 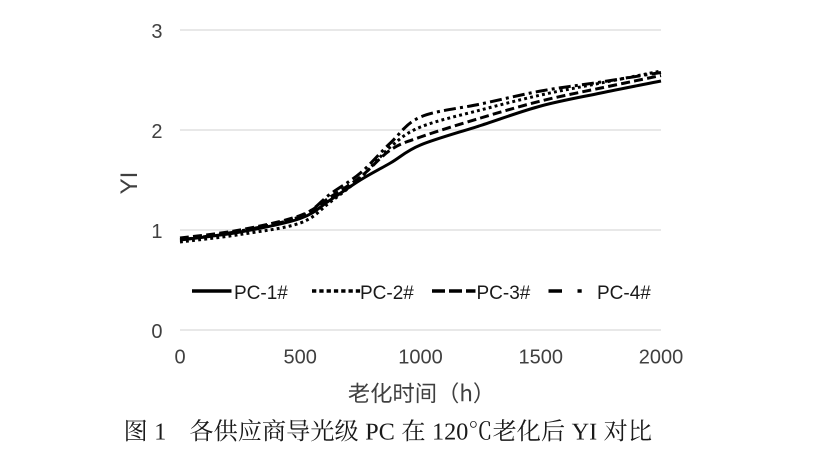 I want to click on svg-text: PC-1#, so click(x=261, y=293).